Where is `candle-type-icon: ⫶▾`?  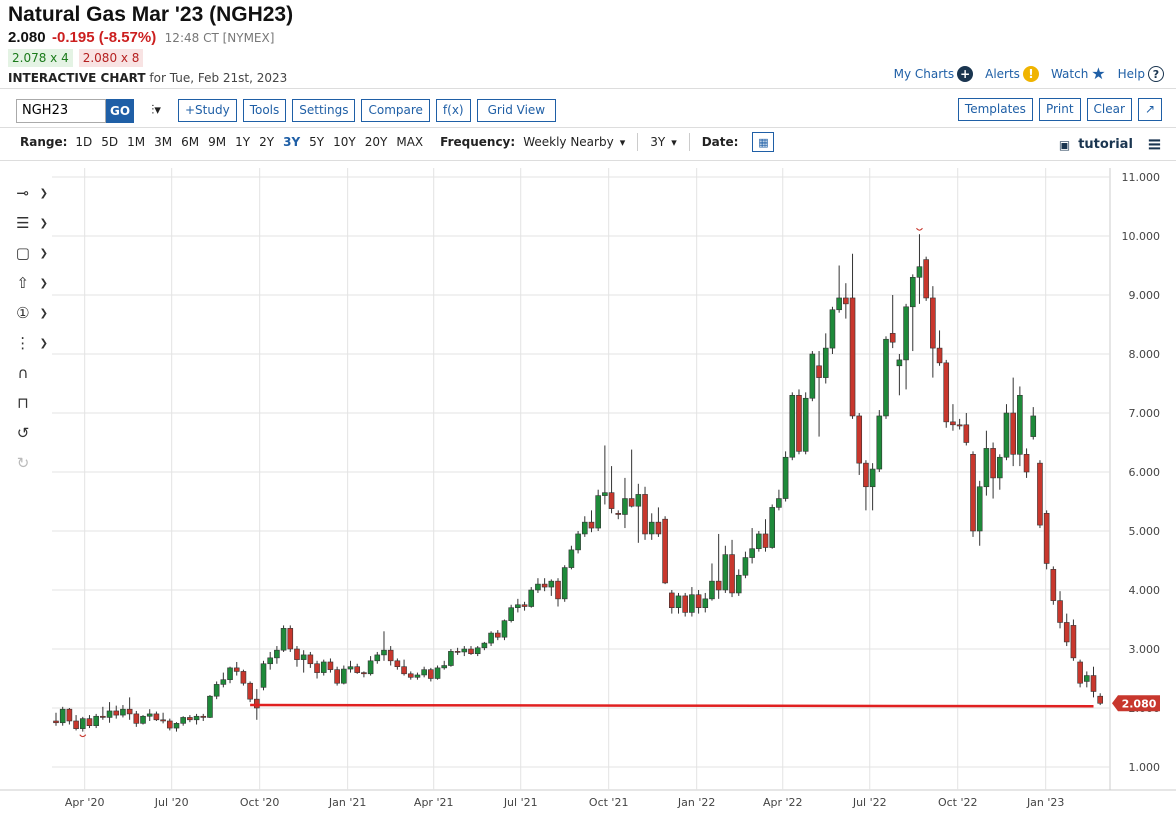 candle-type-icon: ⫶▾ is located at coordinates (156, 110).